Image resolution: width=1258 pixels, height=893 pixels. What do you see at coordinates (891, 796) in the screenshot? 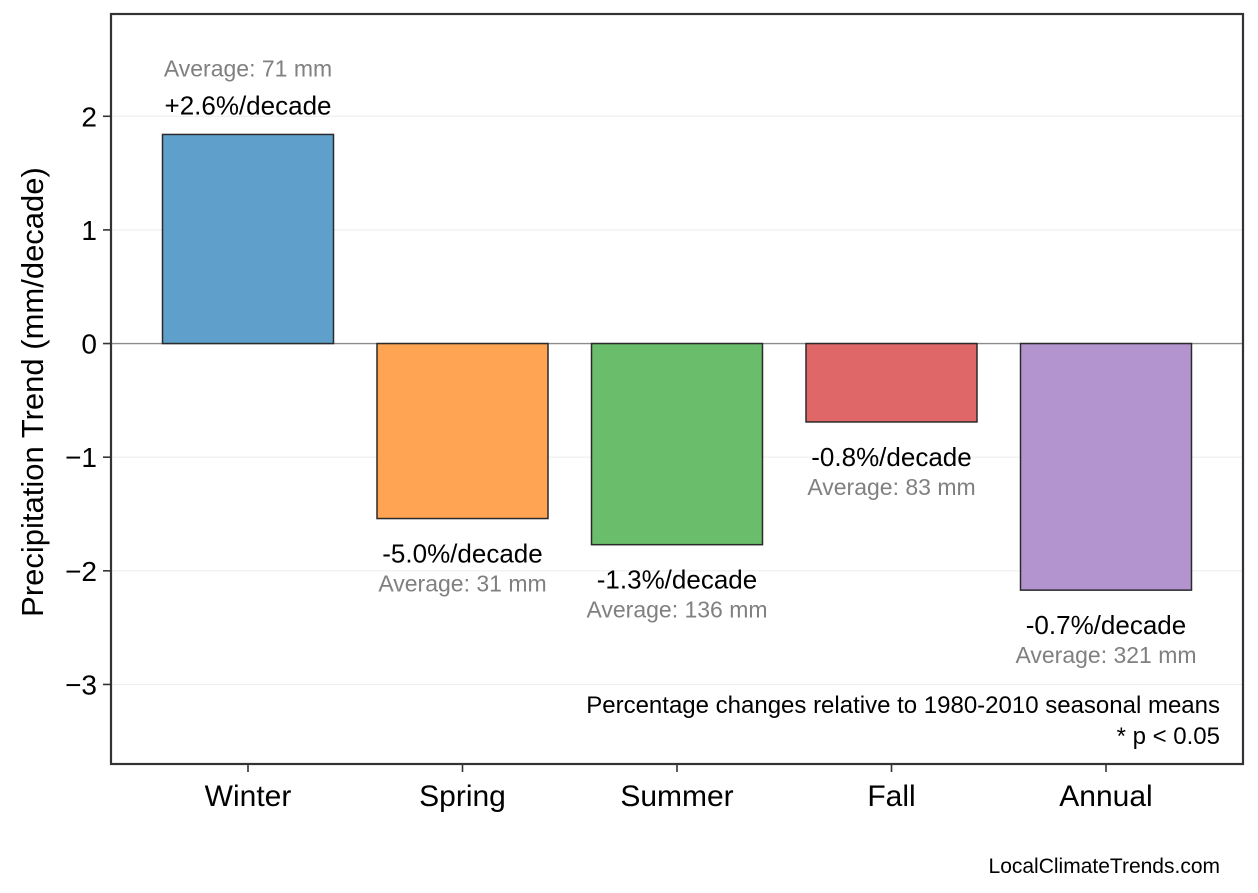
I see `x-tick-label: Fall` at bounding box center [891, 796].